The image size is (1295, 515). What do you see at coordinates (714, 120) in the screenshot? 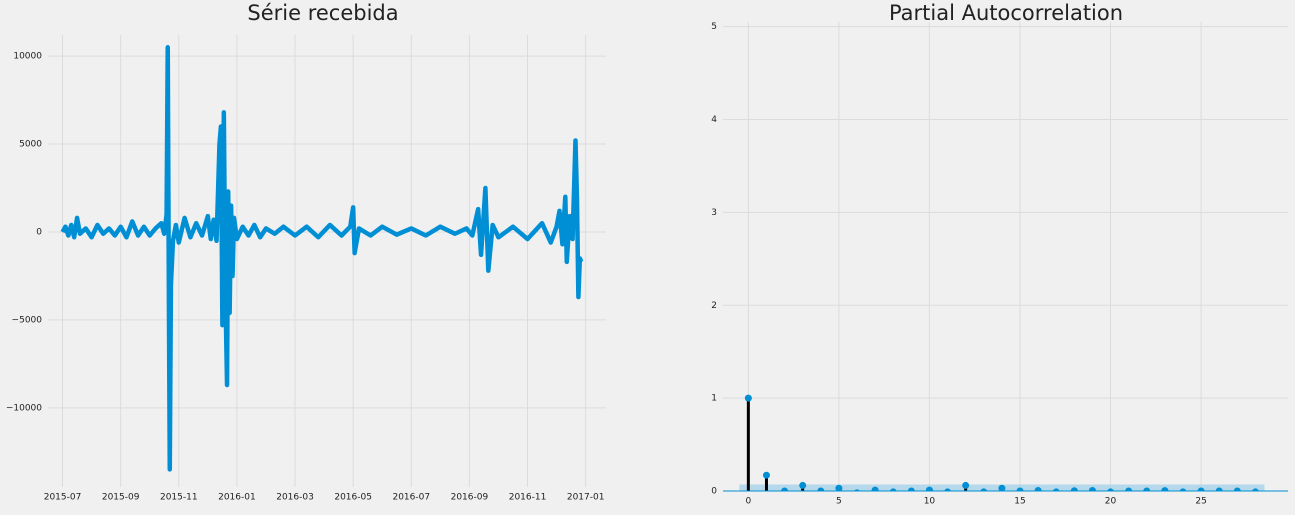
I see `y-tick-label: 4` at bounding box center [714, 120].